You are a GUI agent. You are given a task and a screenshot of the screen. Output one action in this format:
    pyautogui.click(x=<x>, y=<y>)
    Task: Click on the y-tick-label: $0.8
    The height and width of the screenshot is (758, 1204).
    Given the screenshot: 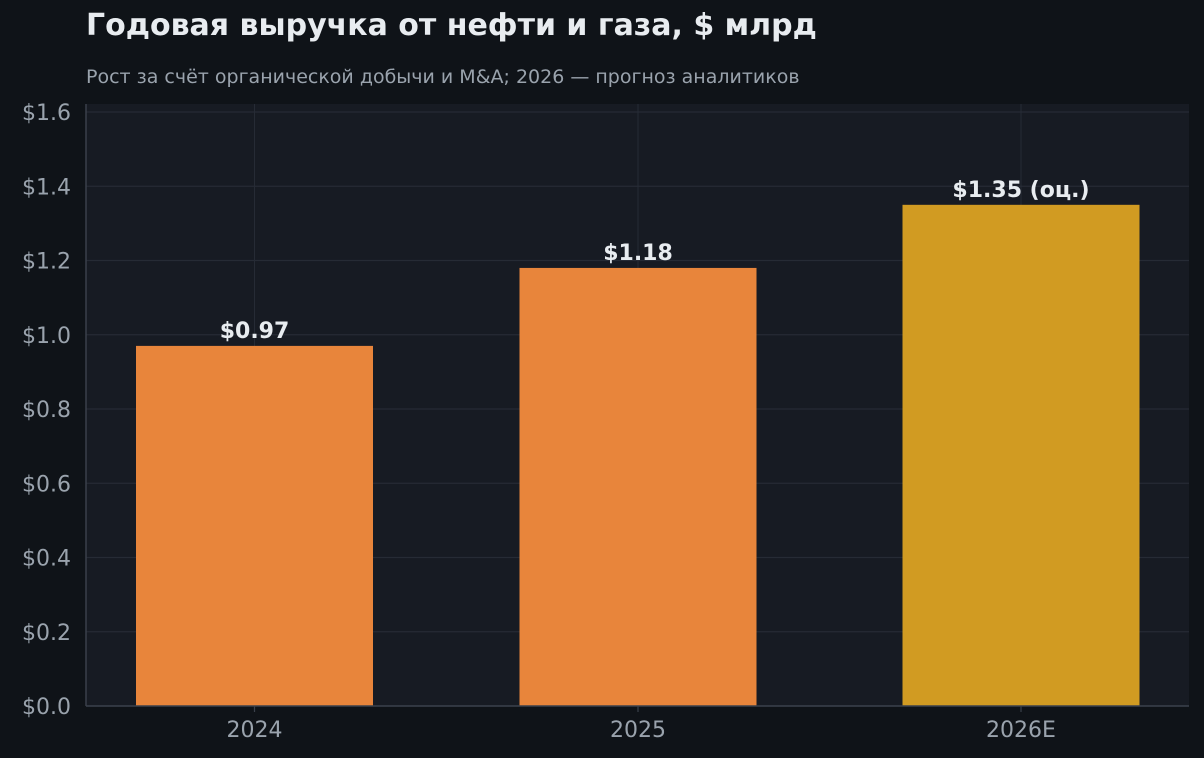 What is the action you would take?
    pyautogui.click(x=46, y=410)
    